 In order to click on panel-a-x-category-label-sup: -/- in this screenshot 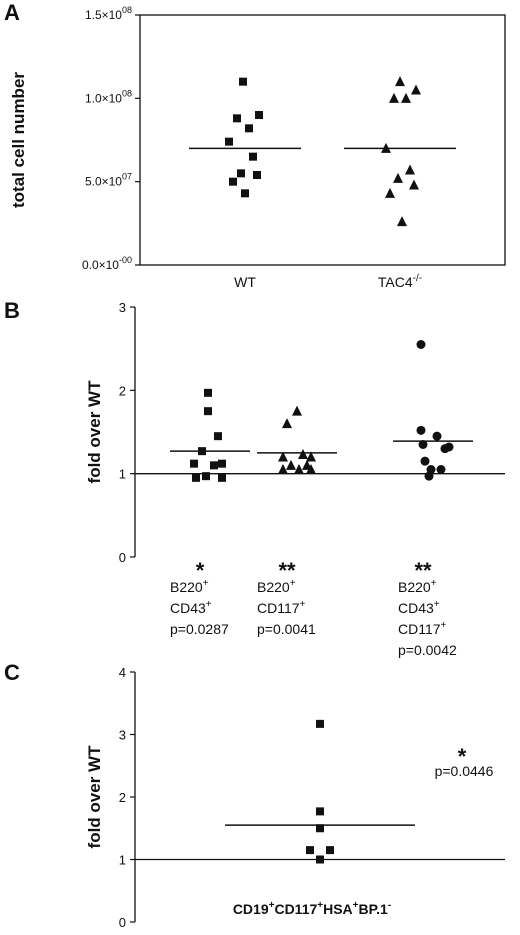, I will do `click(417, 278)`.